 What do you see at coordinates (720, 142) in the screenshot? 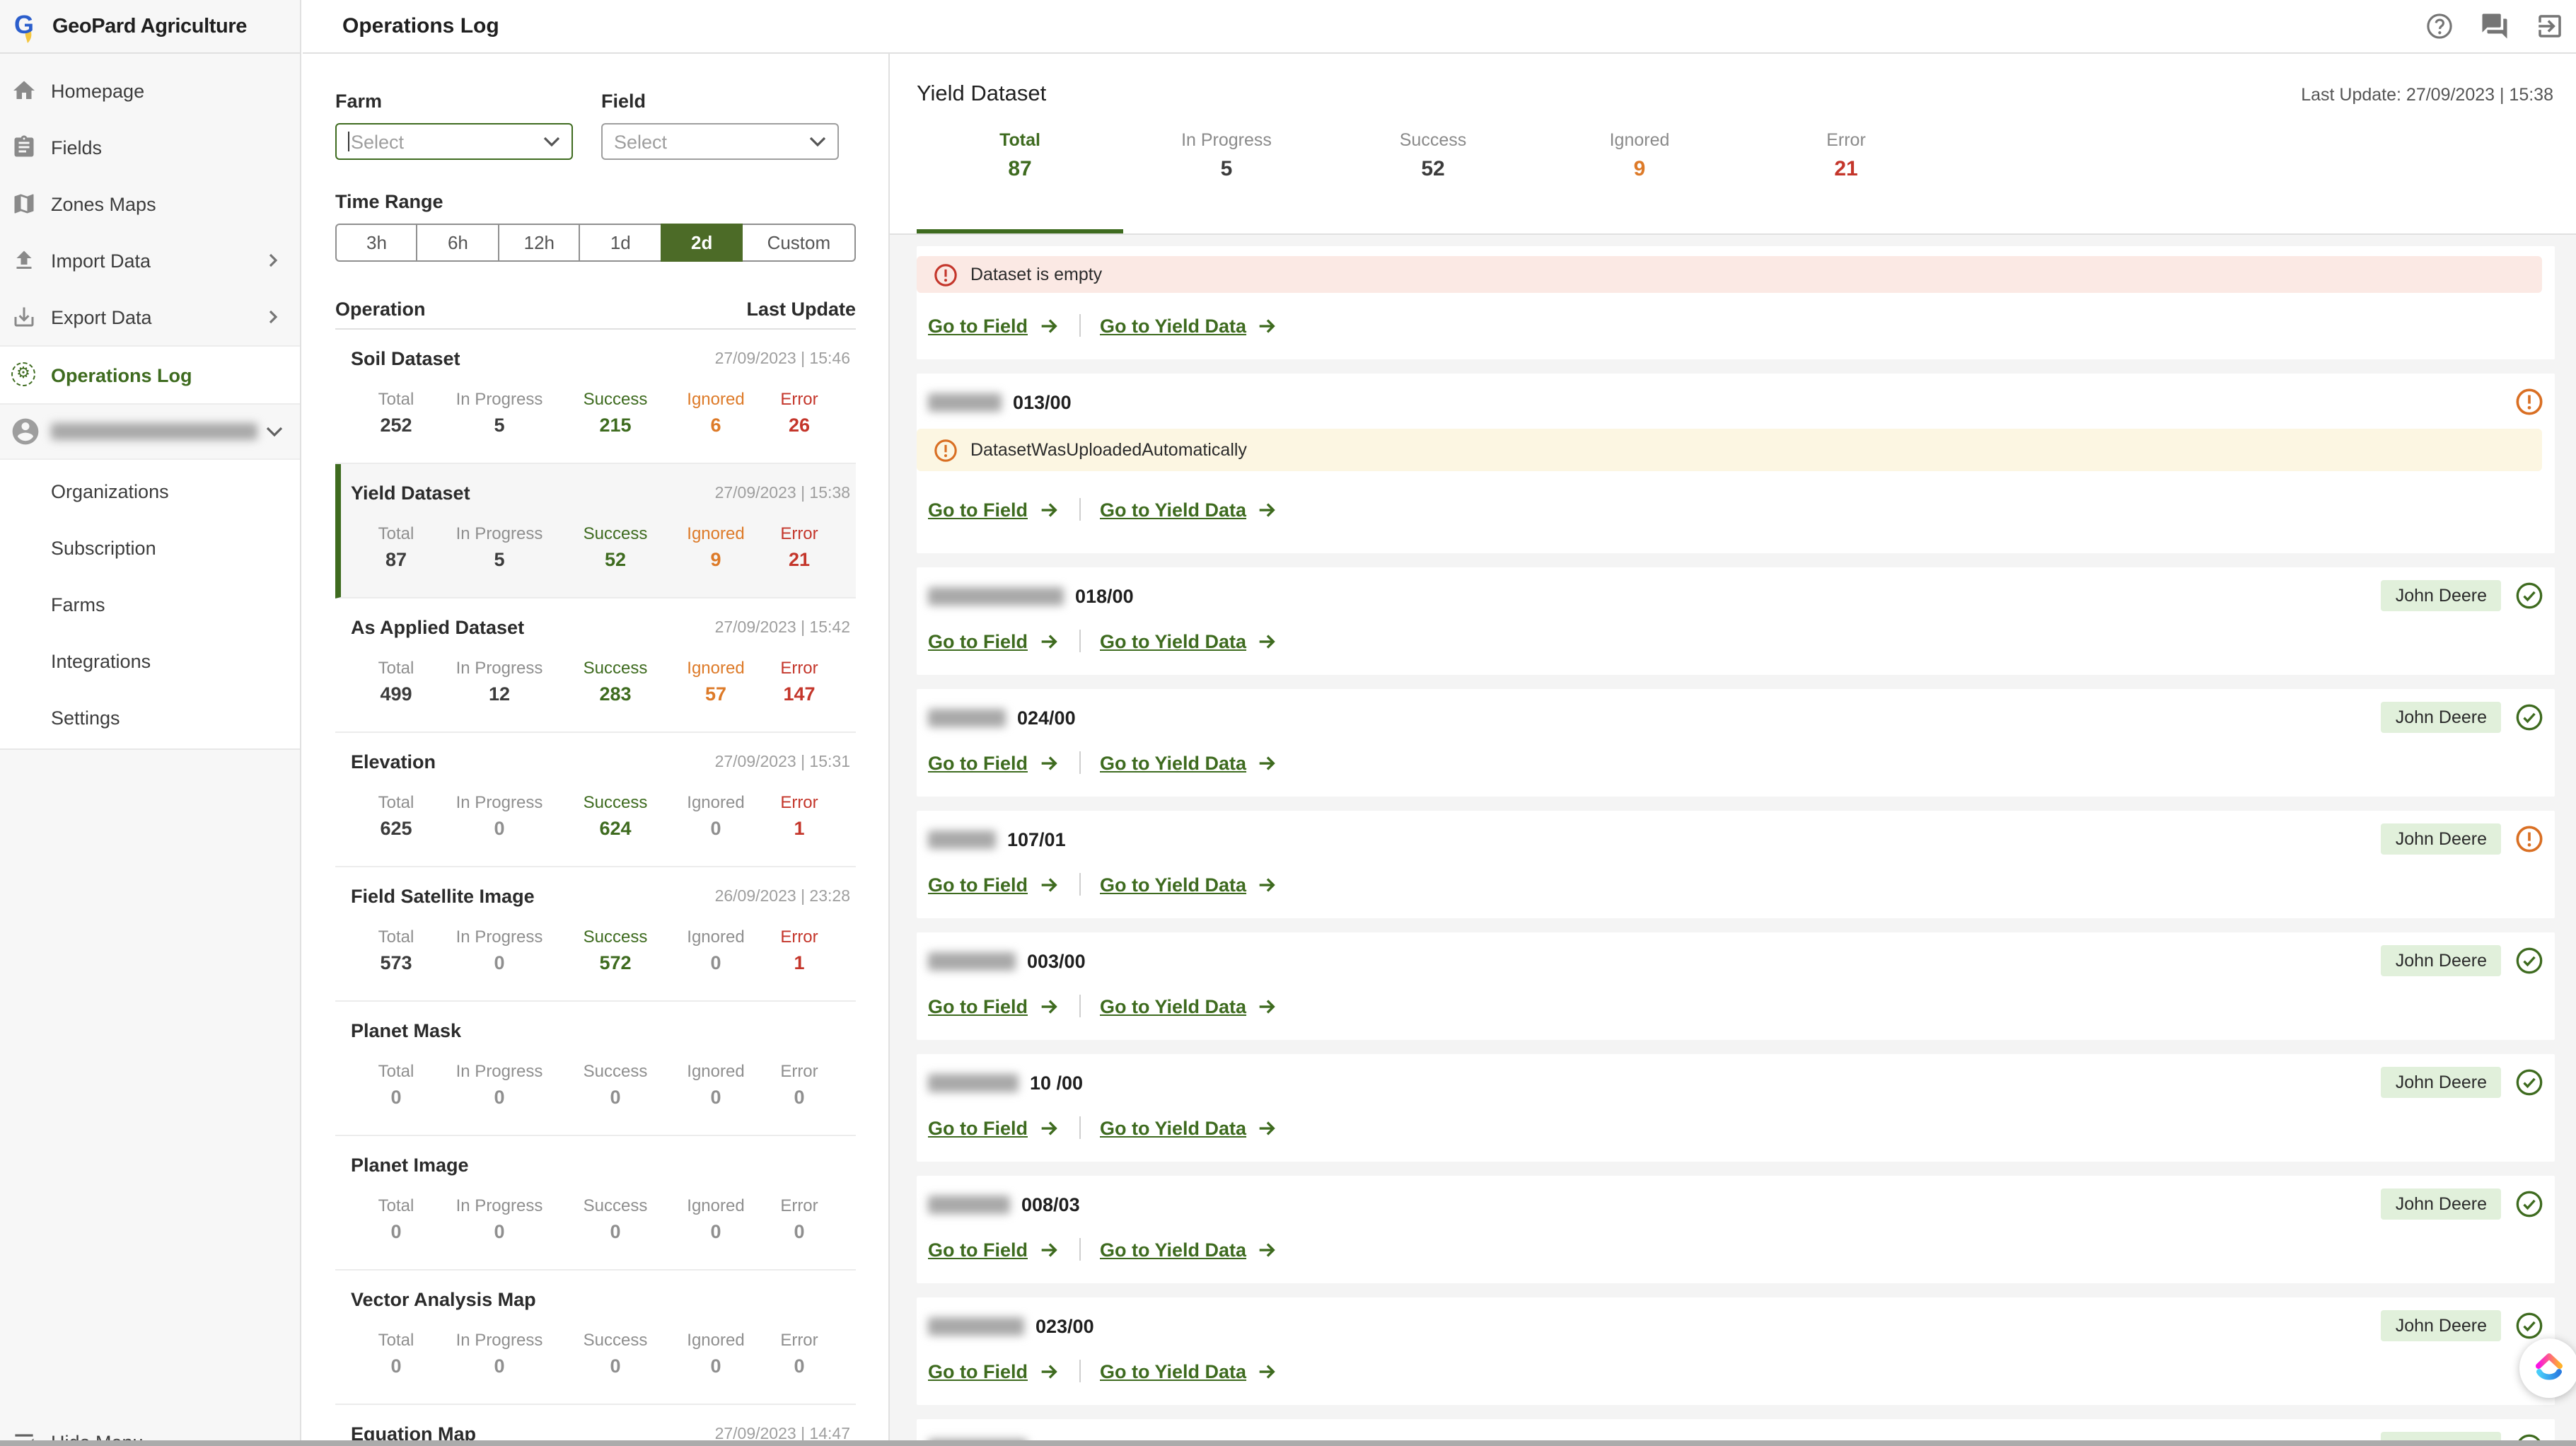
I see `field-select: Select` at bounding box center [720, 142].